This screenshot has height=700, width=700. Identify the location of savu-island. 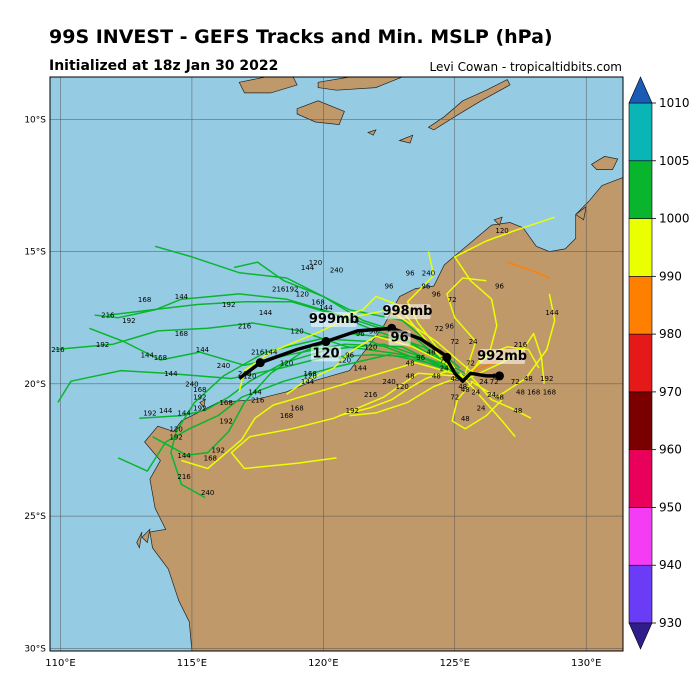
(372, 132).